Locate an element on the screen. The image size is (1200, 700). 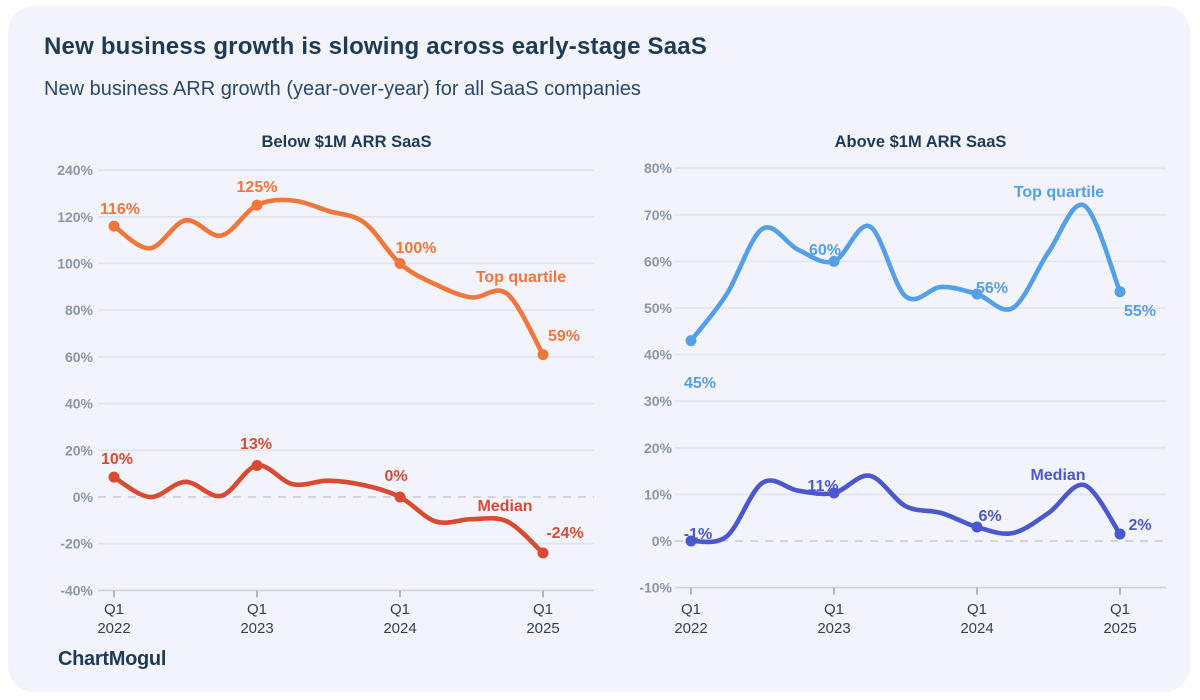
y-axis-tick-label: -20% is located at coordinates (76, 544).